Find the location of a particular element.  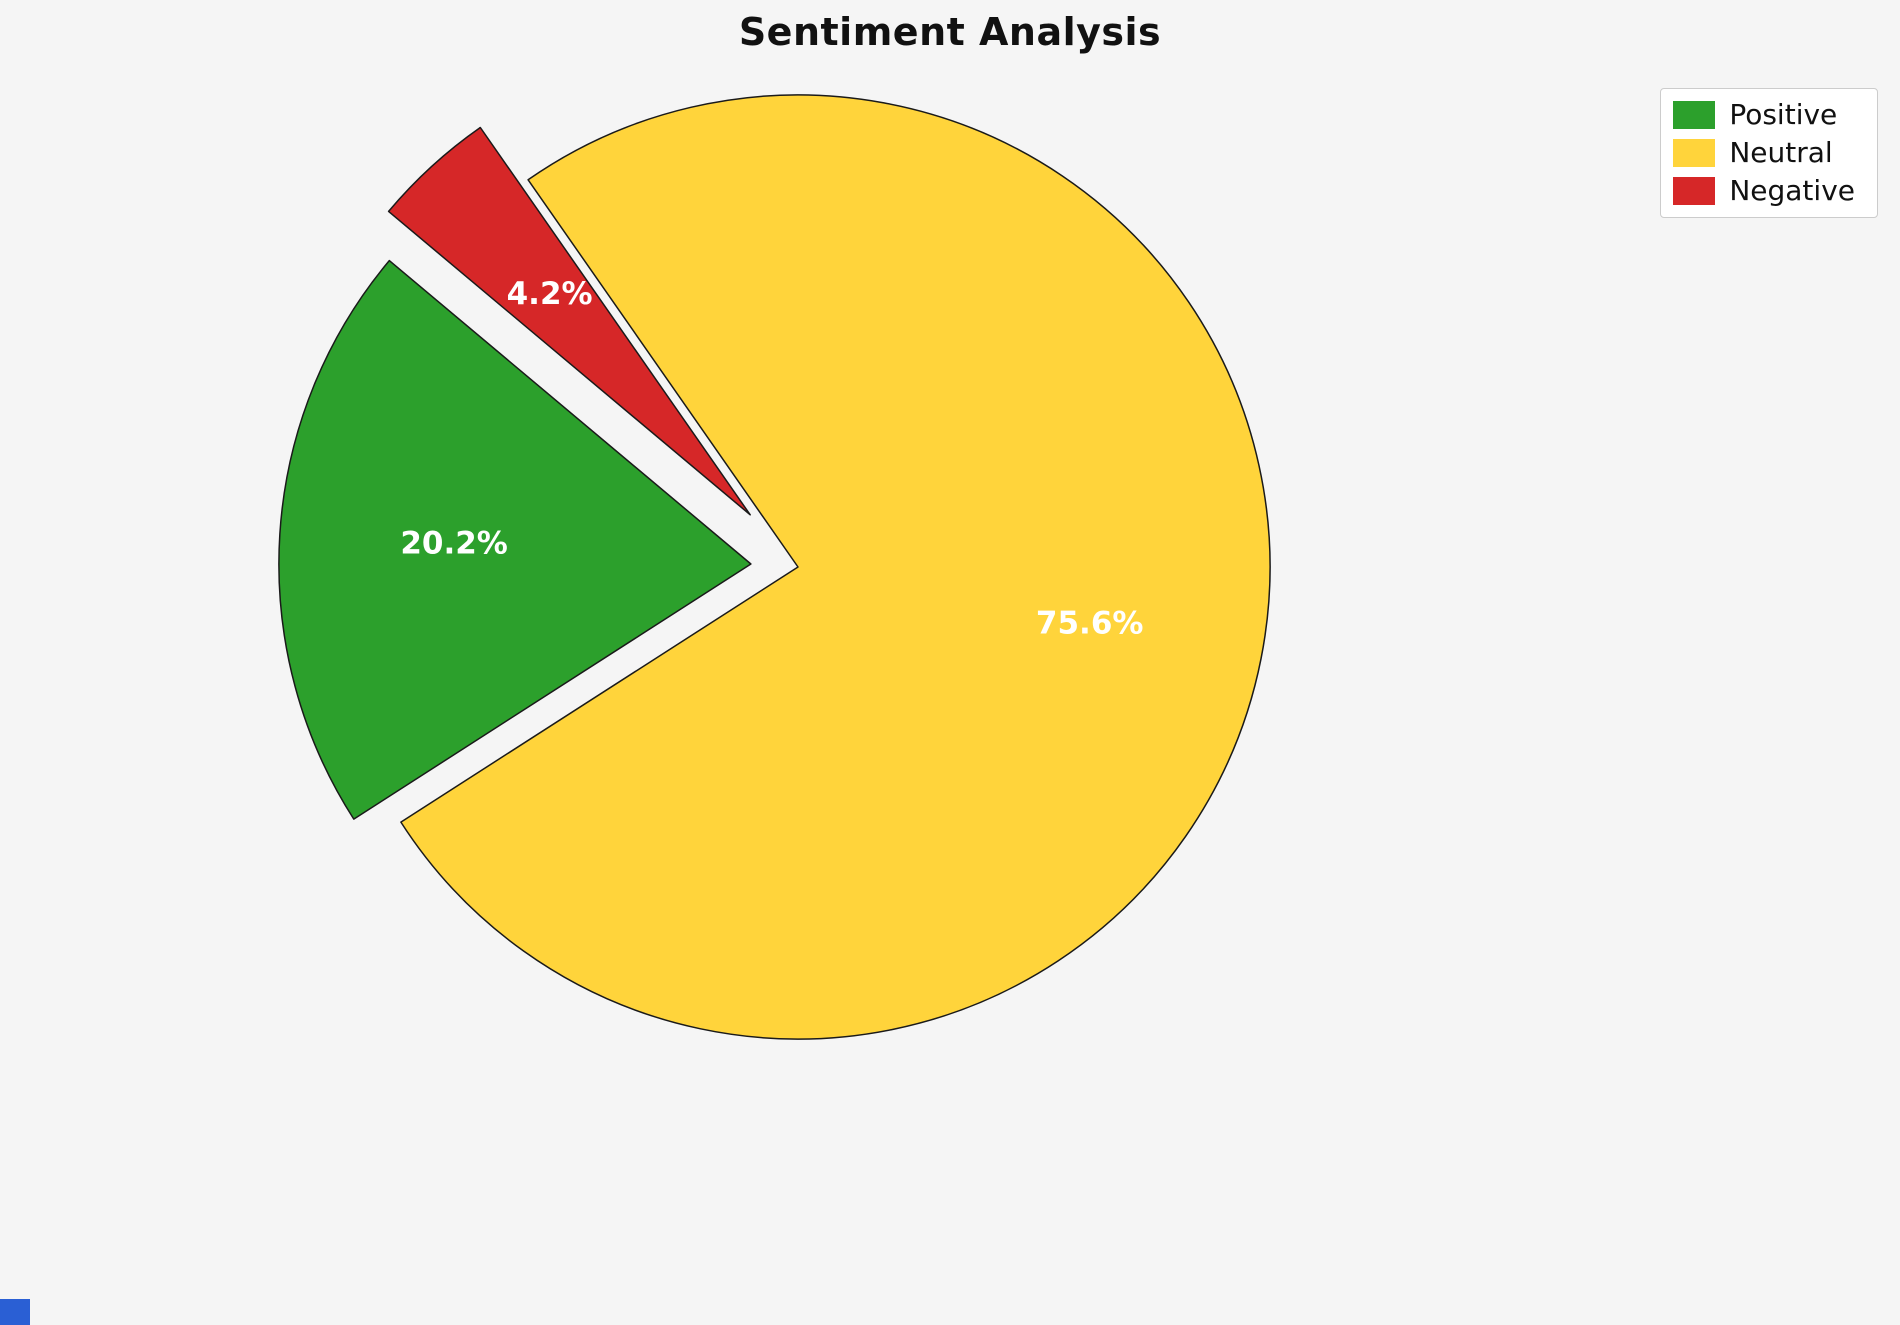

legend-swatch-neutral is located at coordinates (1694, 153).